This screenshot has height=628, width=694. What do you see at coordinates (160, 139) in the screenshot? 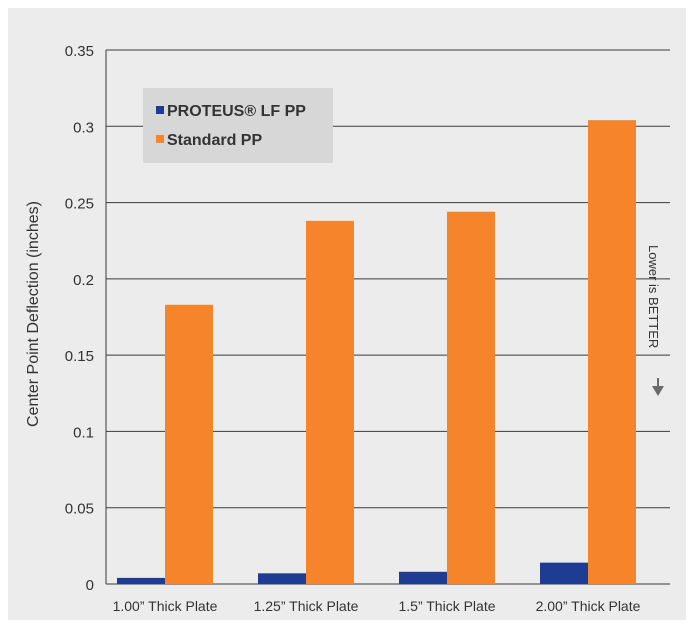
I see `legend-swatch-standard` at bounding box center [160, 139].